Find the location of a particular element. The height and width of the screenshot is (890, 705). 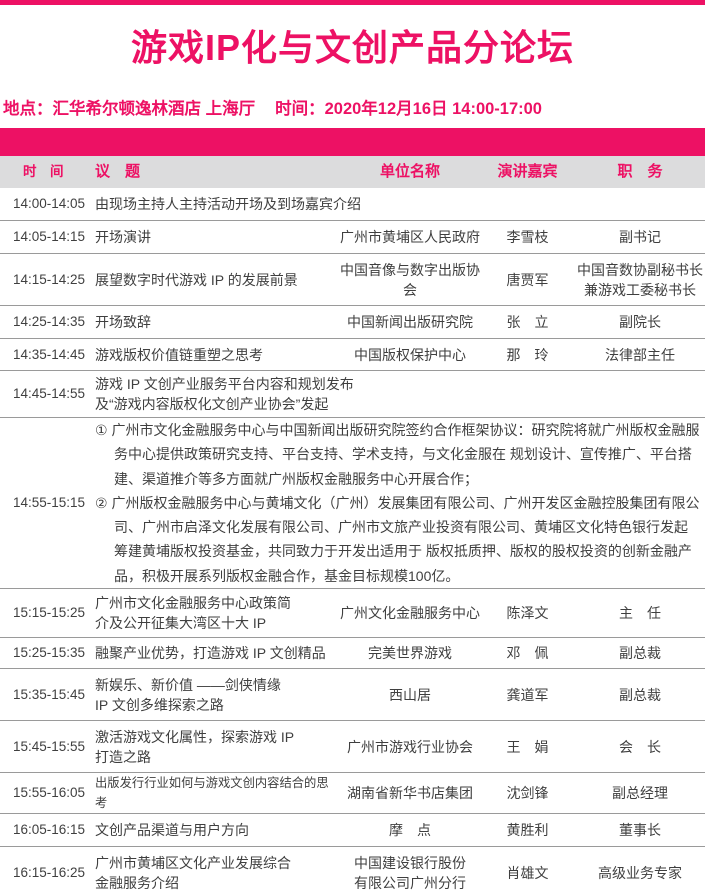

header-speaker: 演讲嘉宾 is located at coordinates (527, 171).